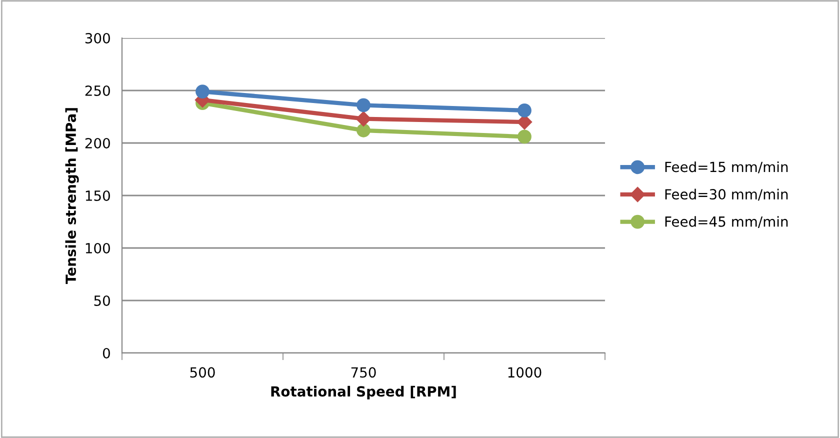 The width and height of the screenshot is (840, 438). What do you see at coordinates (726, 194) in the screenshot?
I see `legend-label: Feed=30 mm/min` at bounding box center [726, 194].